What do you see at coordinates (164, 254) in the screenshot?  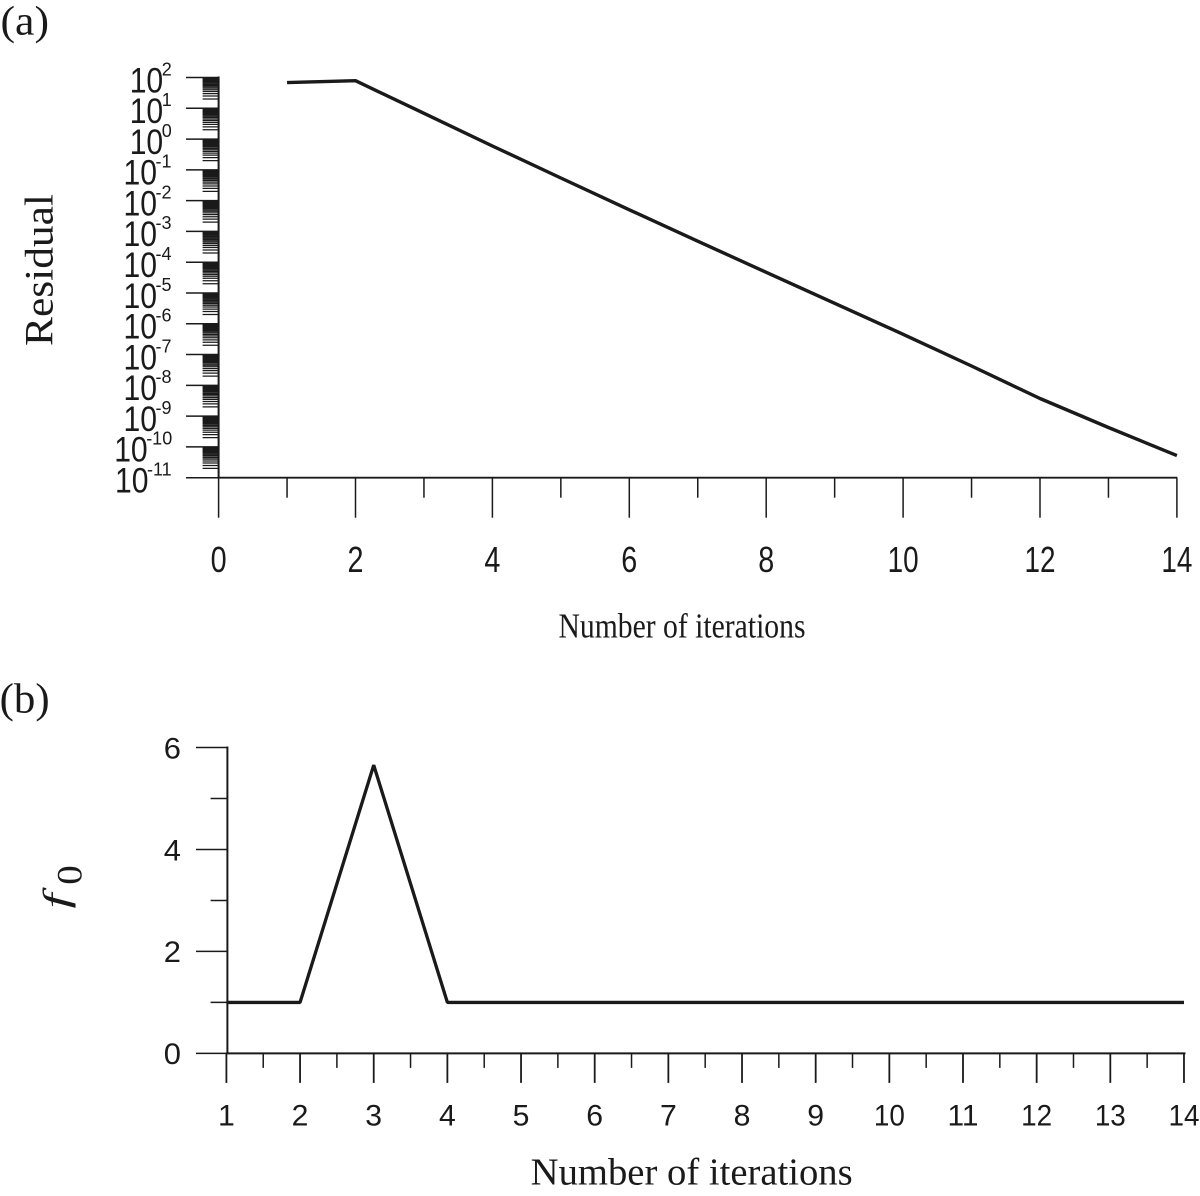 I see `svg-text: -4` at bounding box center [164, 254].